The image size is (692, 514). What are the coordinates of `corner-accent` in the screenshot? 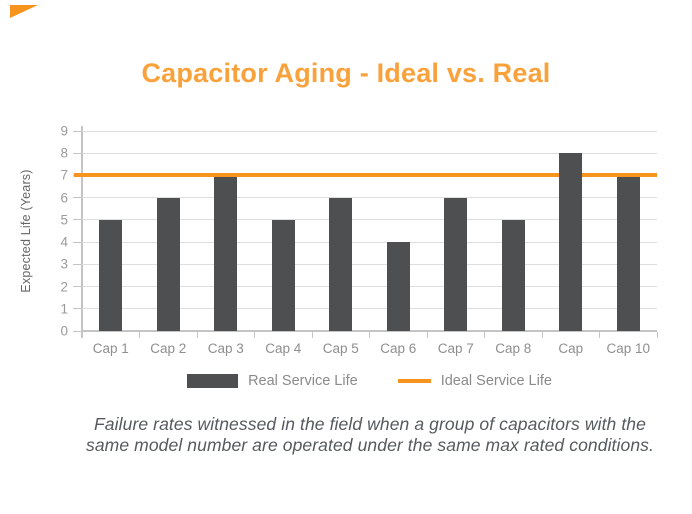 It's located at (24, 11).